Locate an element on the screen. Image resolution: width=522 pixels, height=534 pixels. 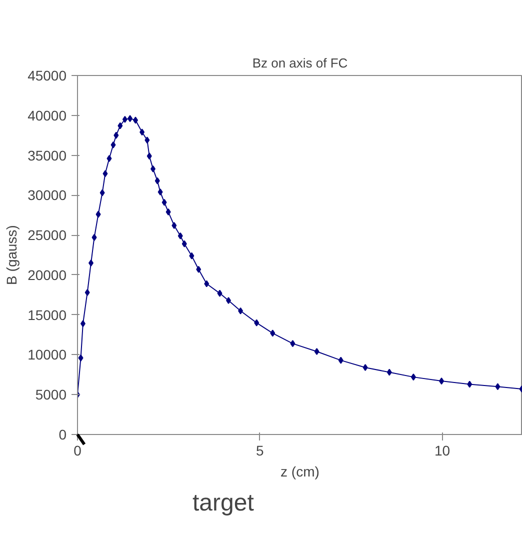
x-tick-label: 5 is located at coordinates (260, 450).